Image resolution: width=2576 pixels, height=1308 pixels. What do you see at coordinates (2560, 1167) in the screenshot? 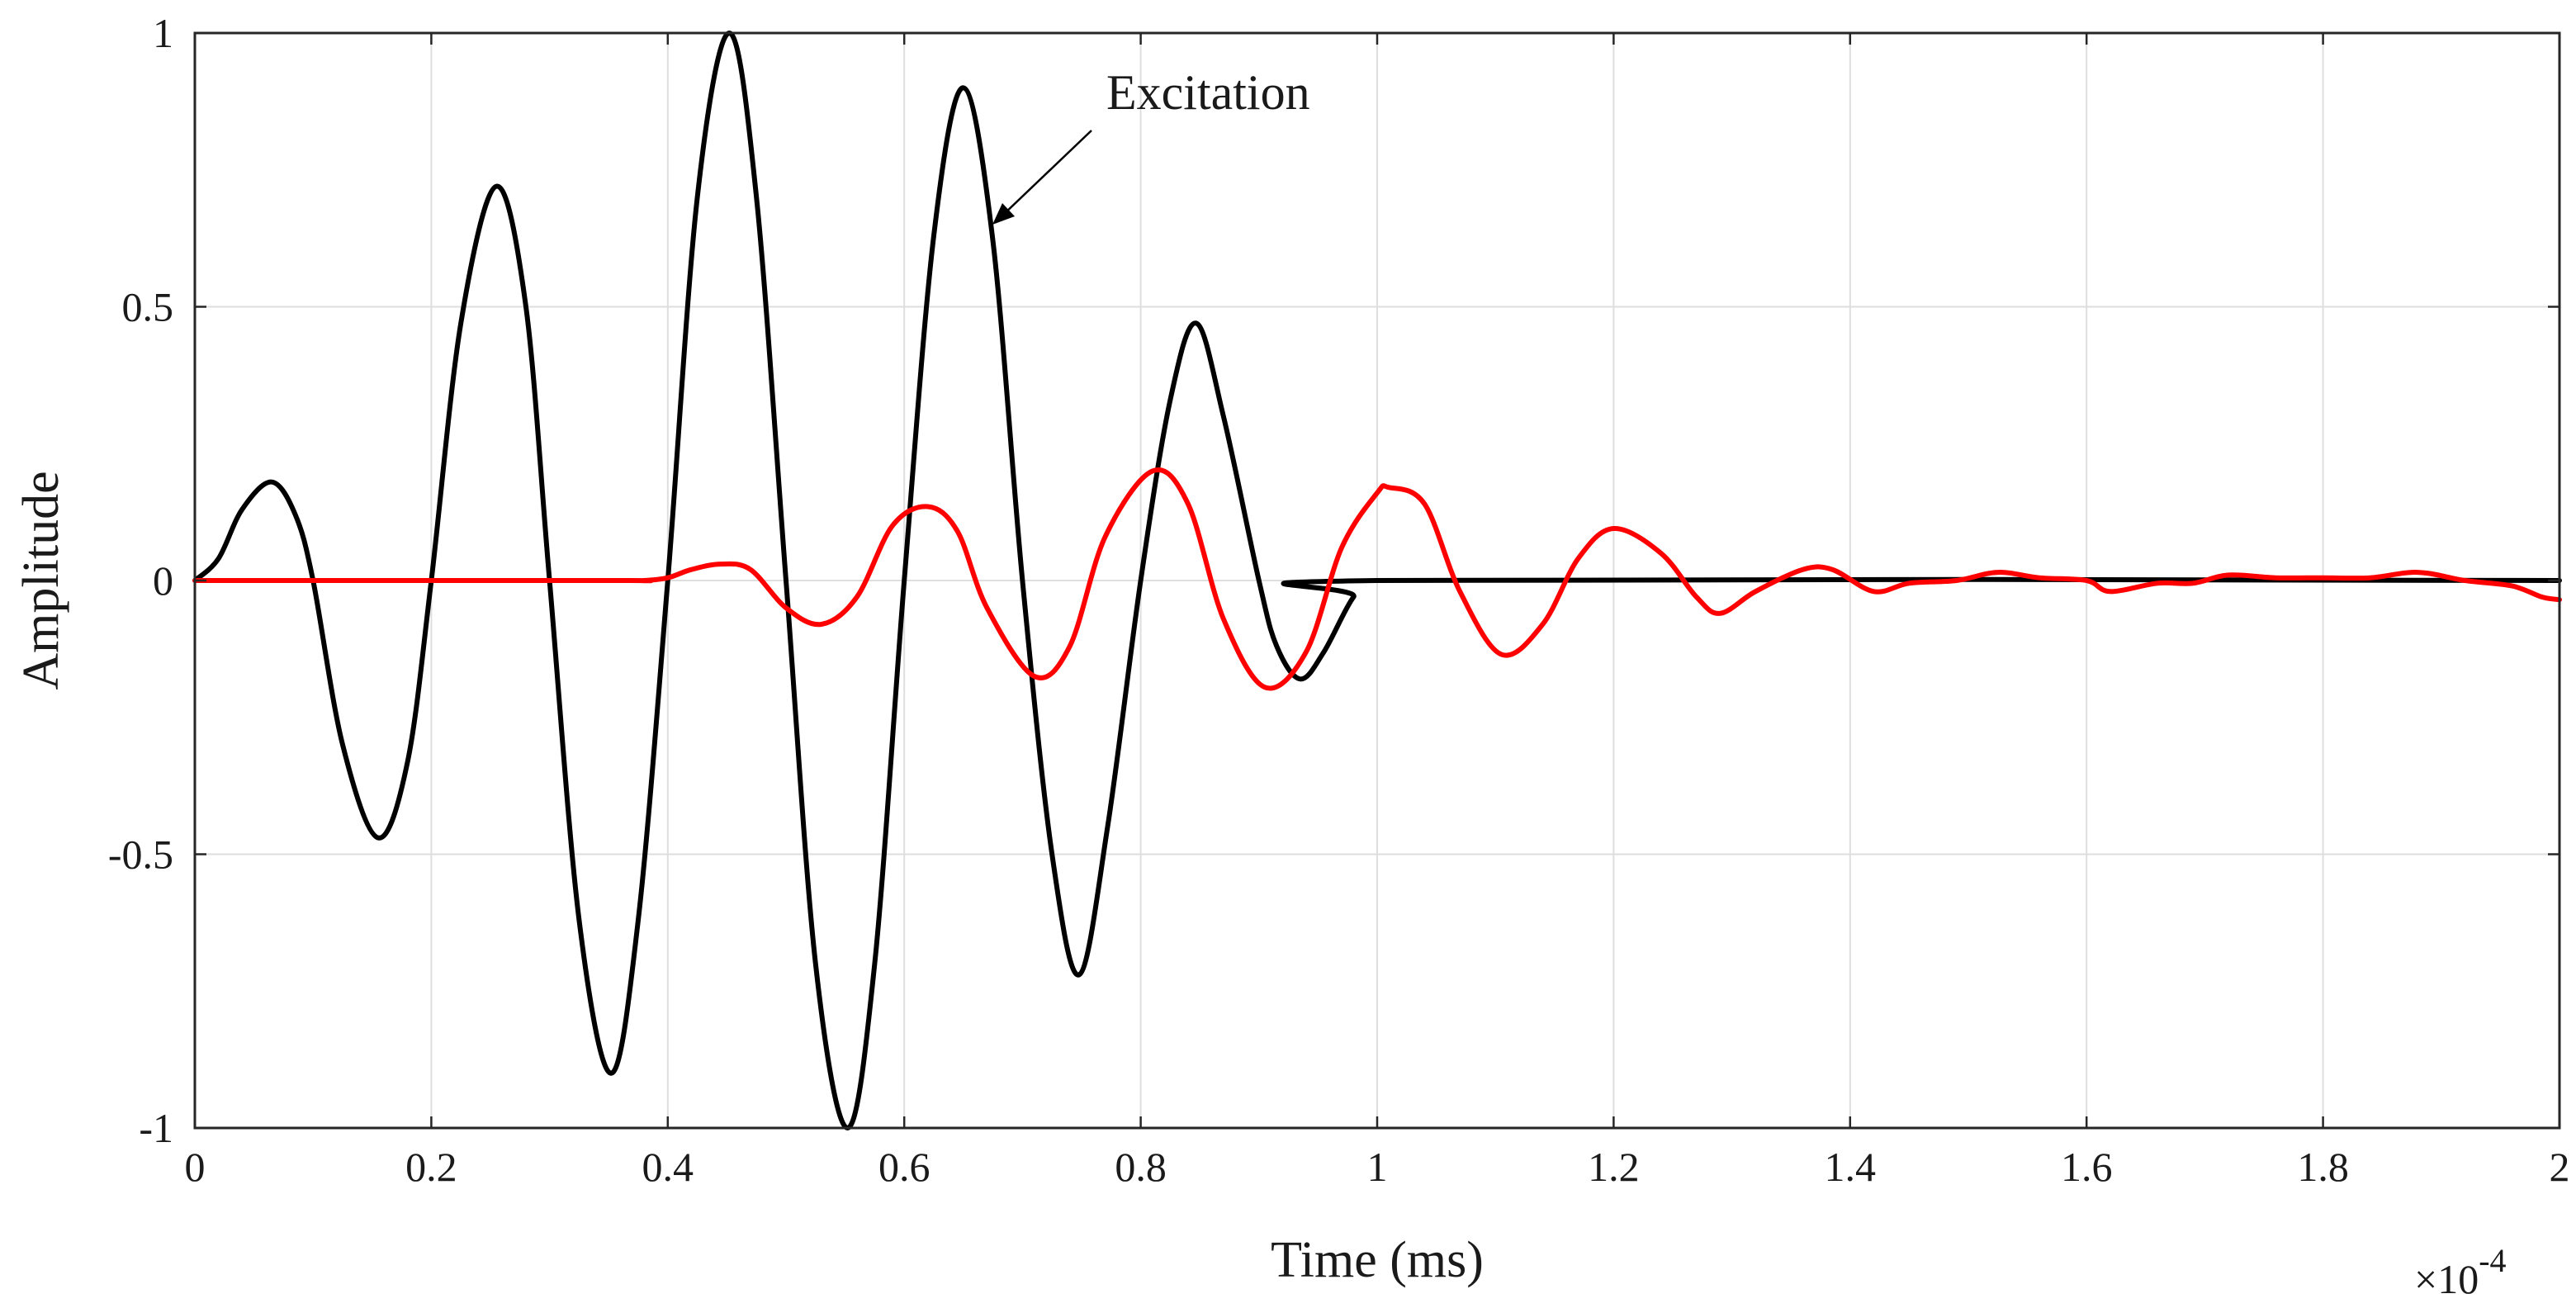
I see `x-tick-label: 2` at bounding box center [2560, 1167].